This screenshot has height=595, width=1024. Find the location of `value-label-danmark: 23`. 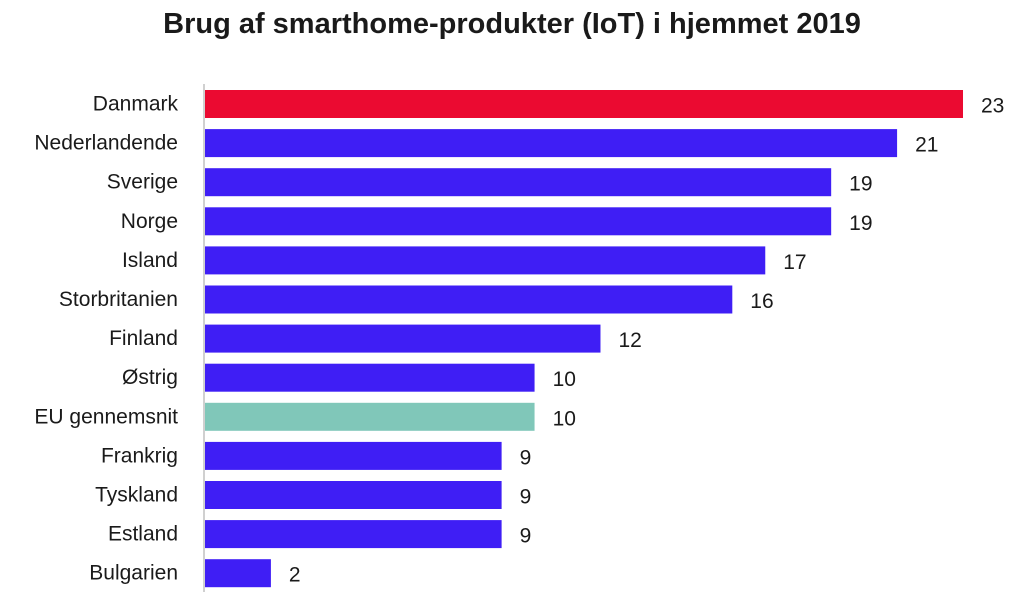

value-label-danmark: 23 is located at coordinates (992, 106).